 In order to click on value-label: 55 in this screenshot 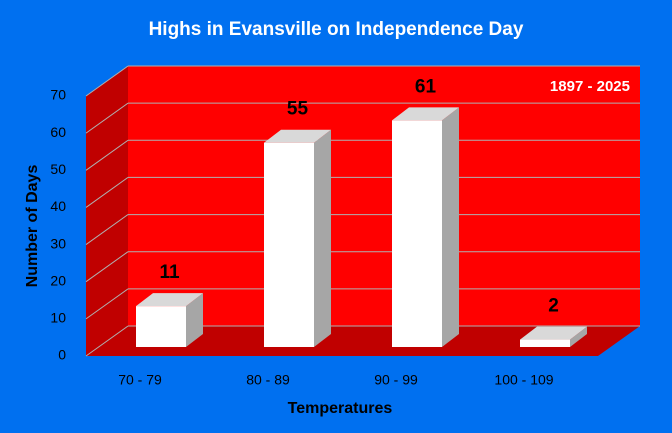, I will do `click(298, 109)`.